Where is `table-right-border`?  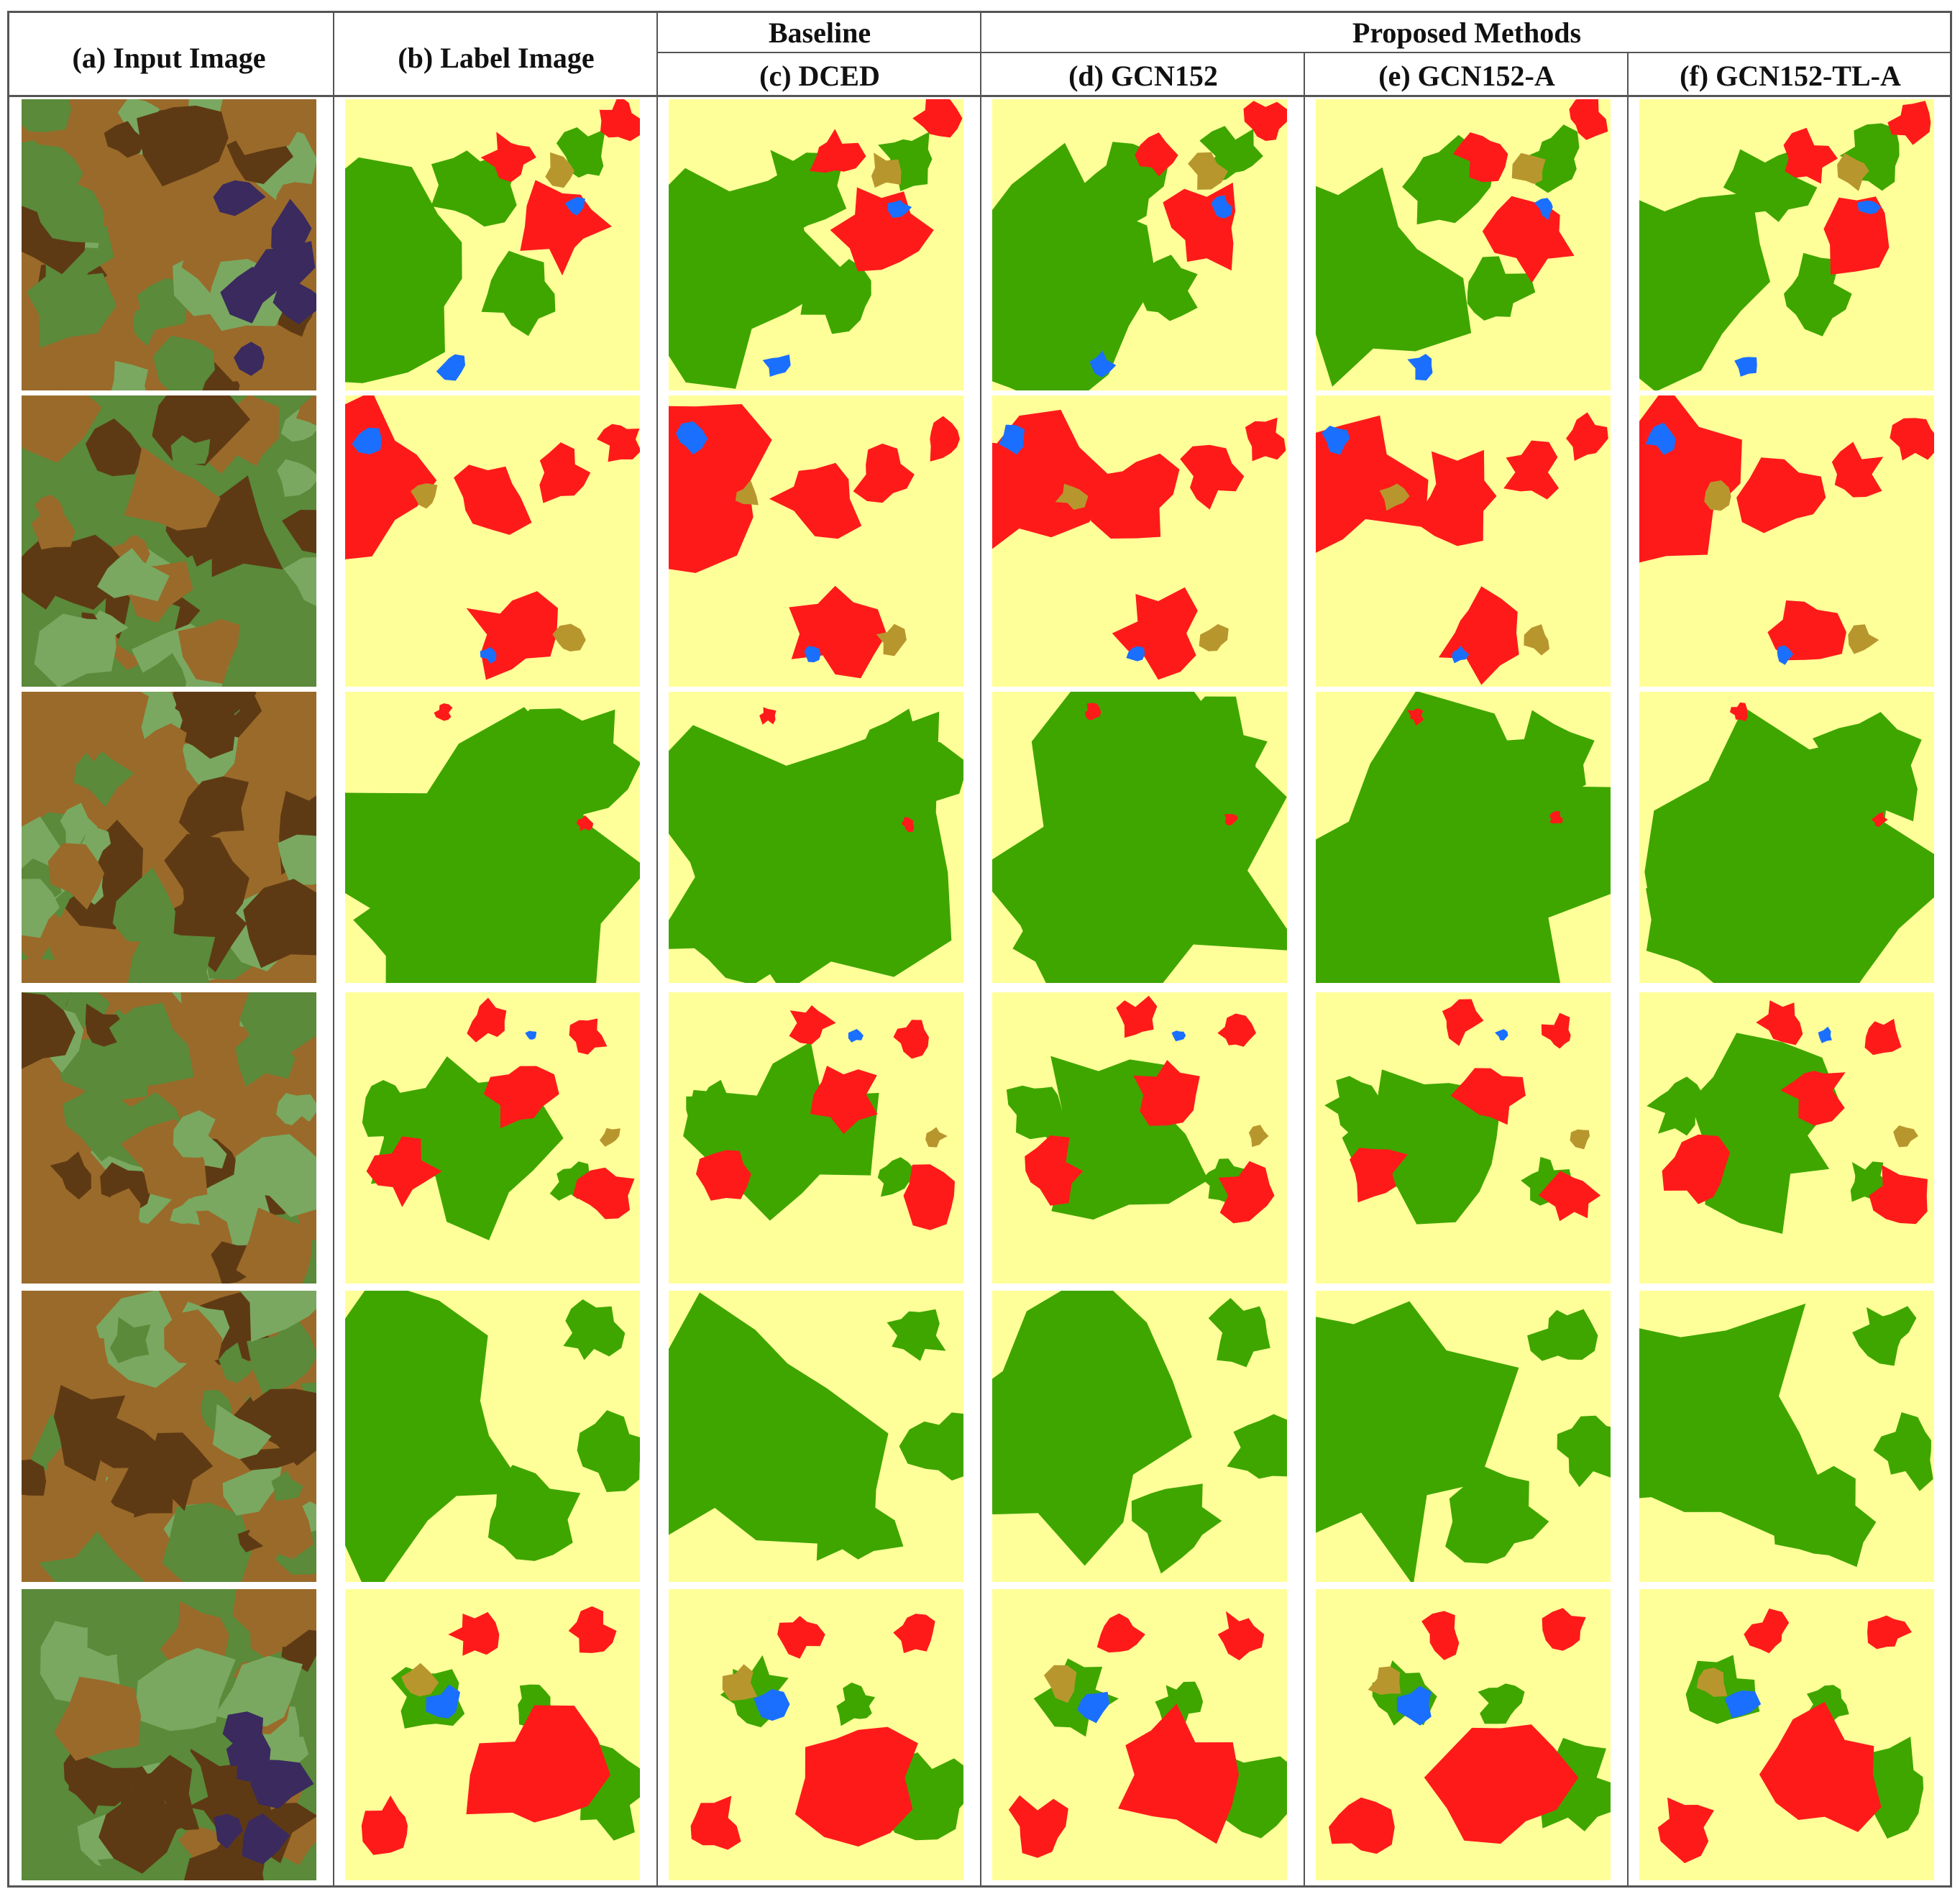 table-right-border is located at coordinates (1951, 950).